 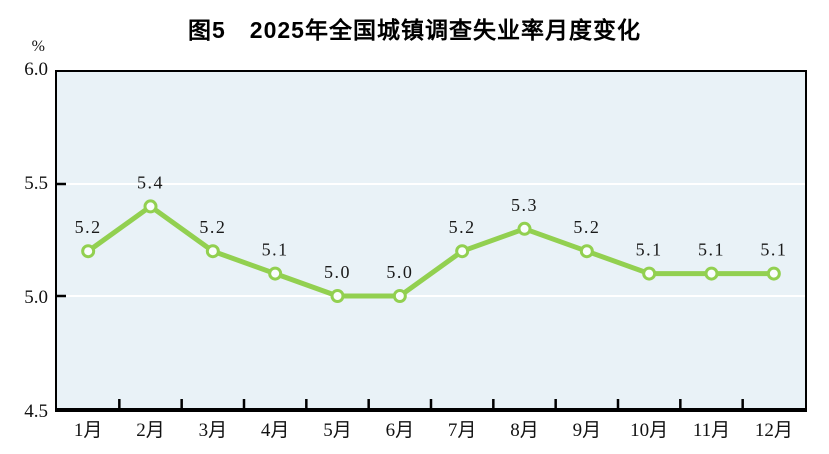 I want to click on y-axis-unit-label: %, so click(x=38, y=46).